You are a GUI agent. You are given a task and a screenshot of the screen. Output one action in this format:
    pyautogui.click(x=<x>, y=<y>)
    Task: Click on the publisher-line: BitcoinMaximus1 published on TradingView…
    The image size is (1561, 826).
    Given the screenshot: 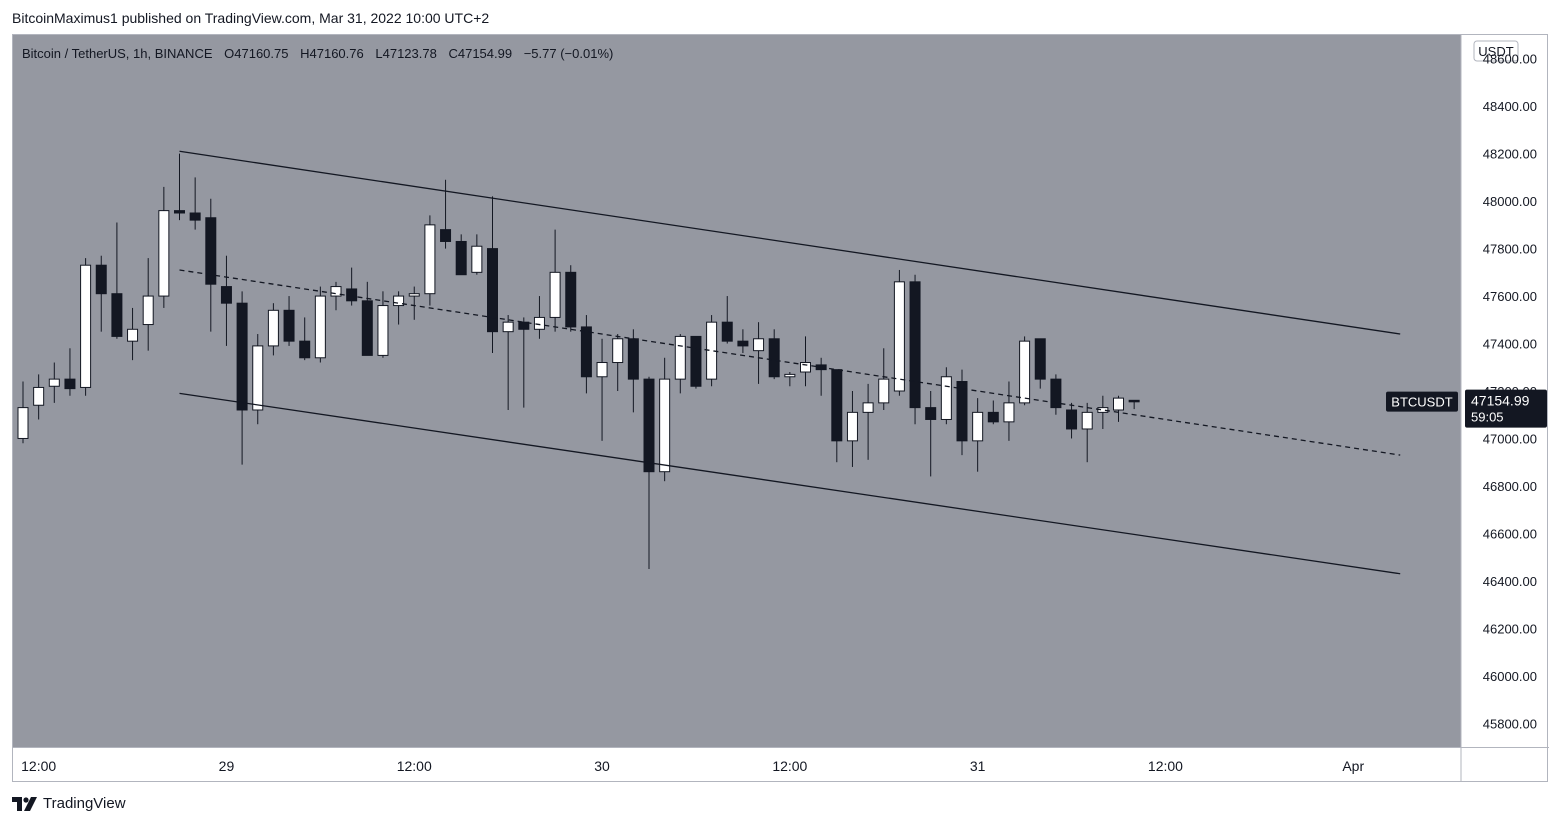 What is the action you would take?
    pyautogui.click(x=251, y=18)
    